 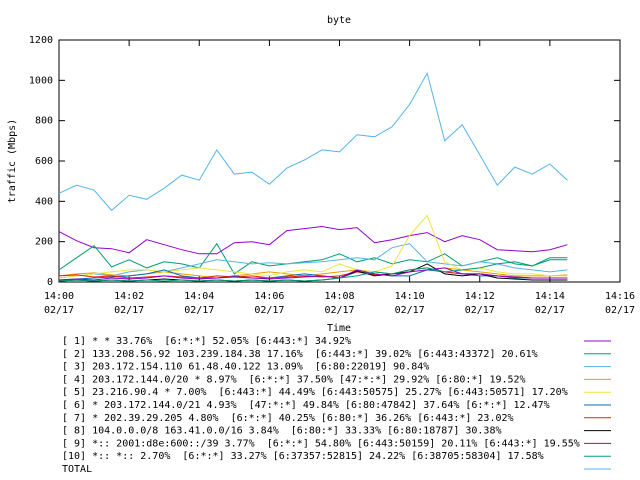 I want to click on y-tick-label: 0, so click(x=50, y=282).